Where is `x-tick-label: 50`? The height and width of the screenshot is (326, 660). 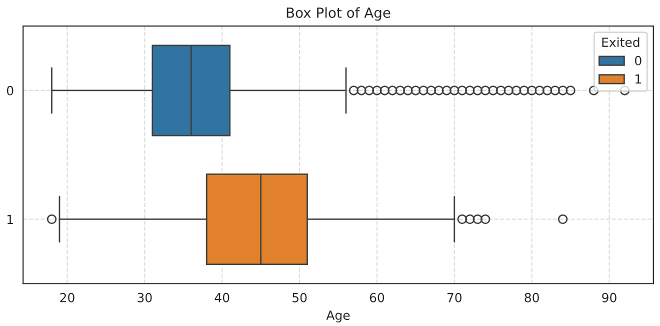
x-tick-label: 50 is located at coordinates (299, 297).